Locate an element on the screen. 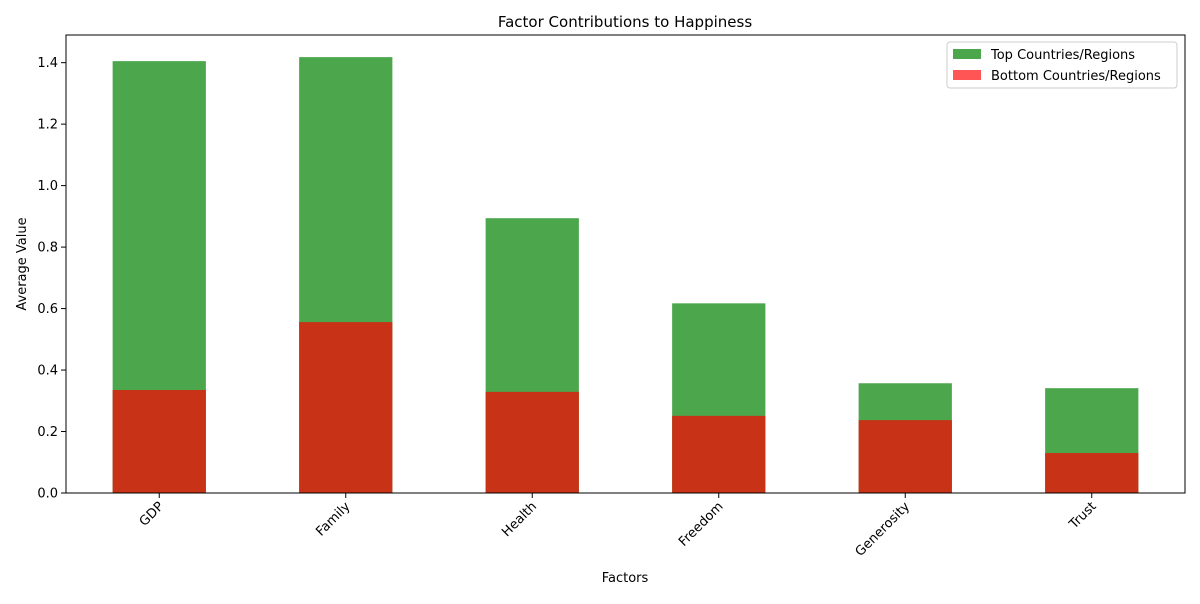 The height and width of the screenshot is (604, 1200). y-tick-label: 0.4 is located at coordinates (47, 371).